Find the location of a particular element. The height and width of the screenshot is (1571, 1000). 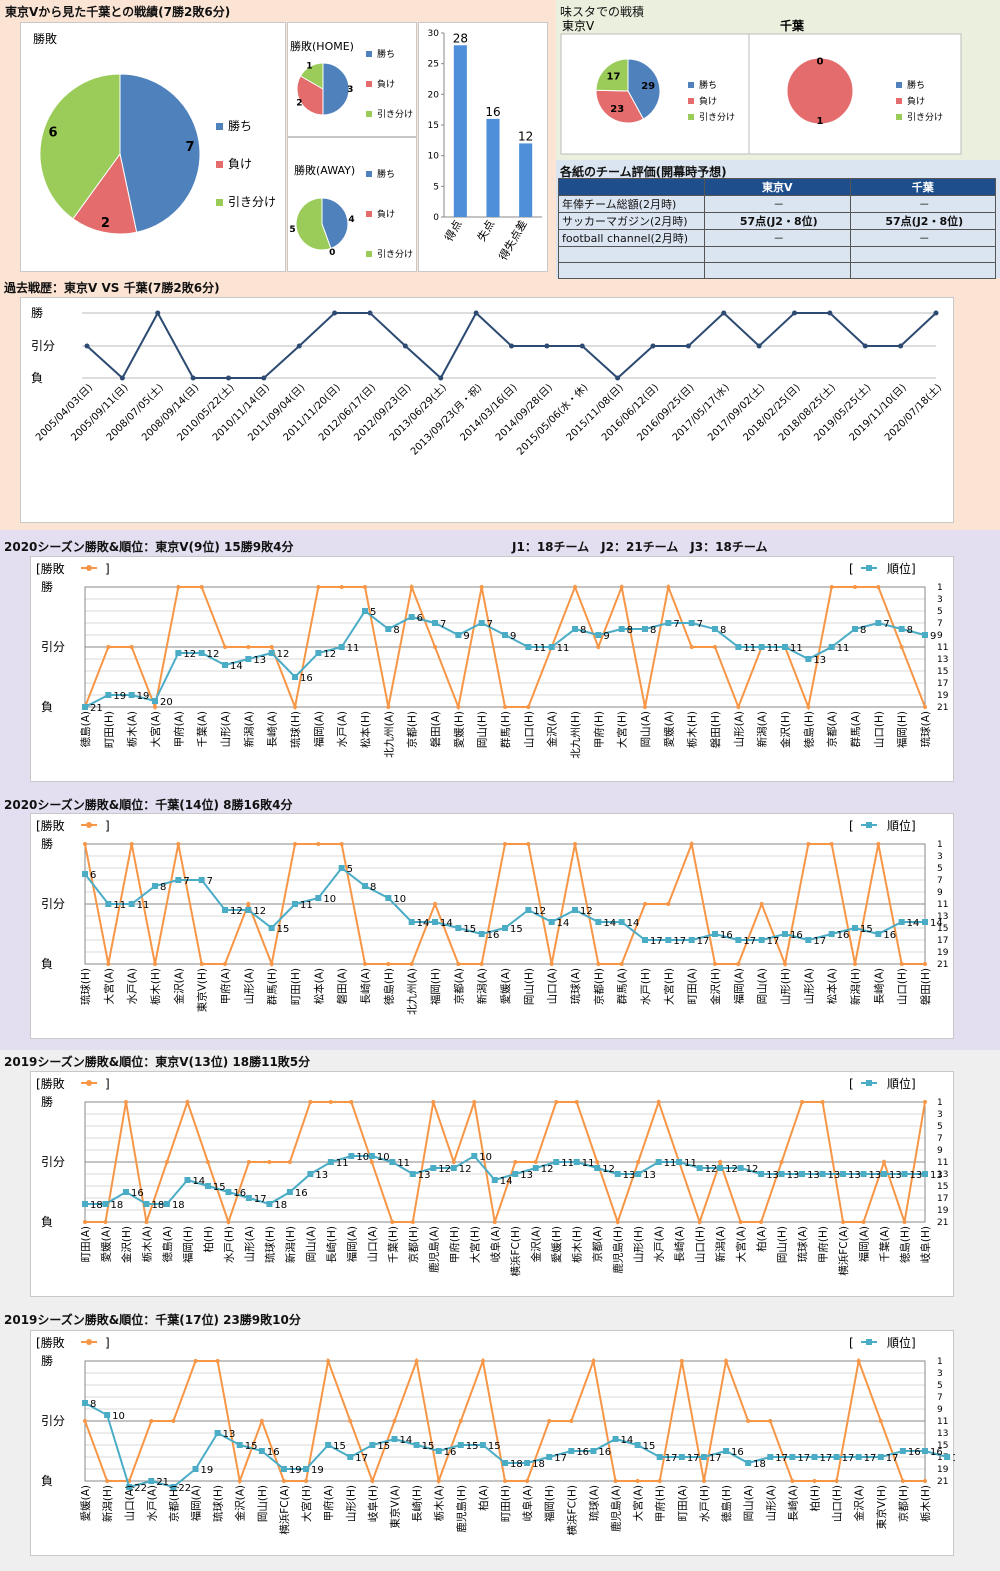

pie-slice is located at coordinates (336, 89).